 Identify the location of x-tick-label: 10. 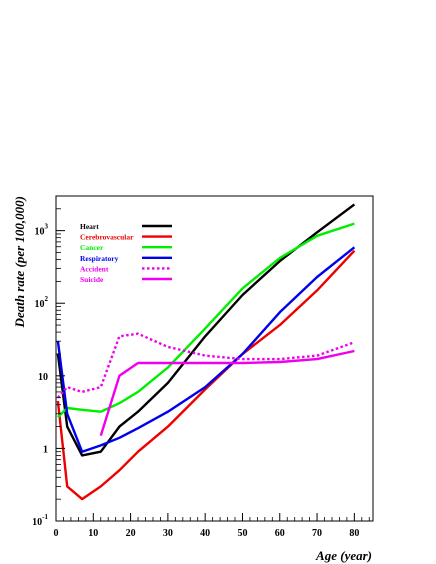
(93, 533).